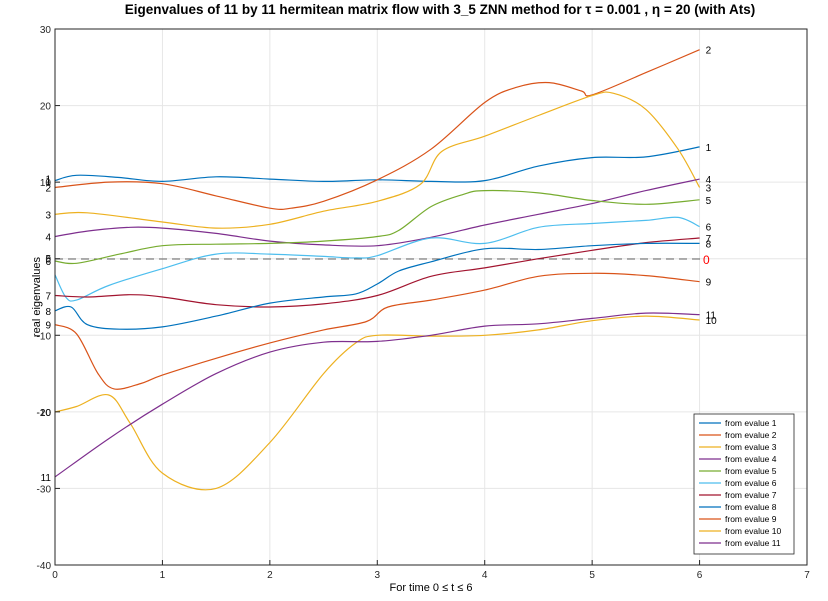 Image resolution: width=828 pixels, height=601 pixels. Describe the element at coordinates (44, 336) in the screenshot. I see `y-tick-label: -10` at that location.